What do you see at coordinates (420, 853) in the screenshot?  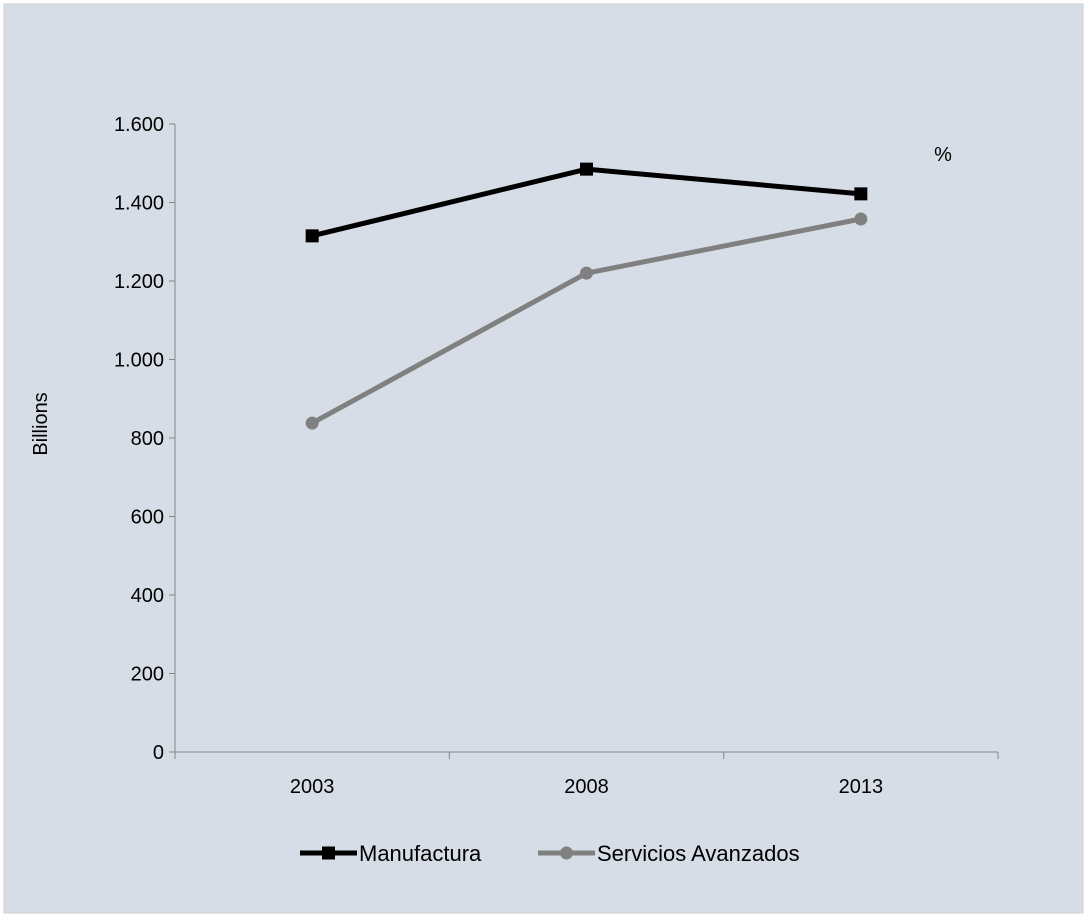 I see `legend-label: Manufactura` at bounding box center [420, 853].